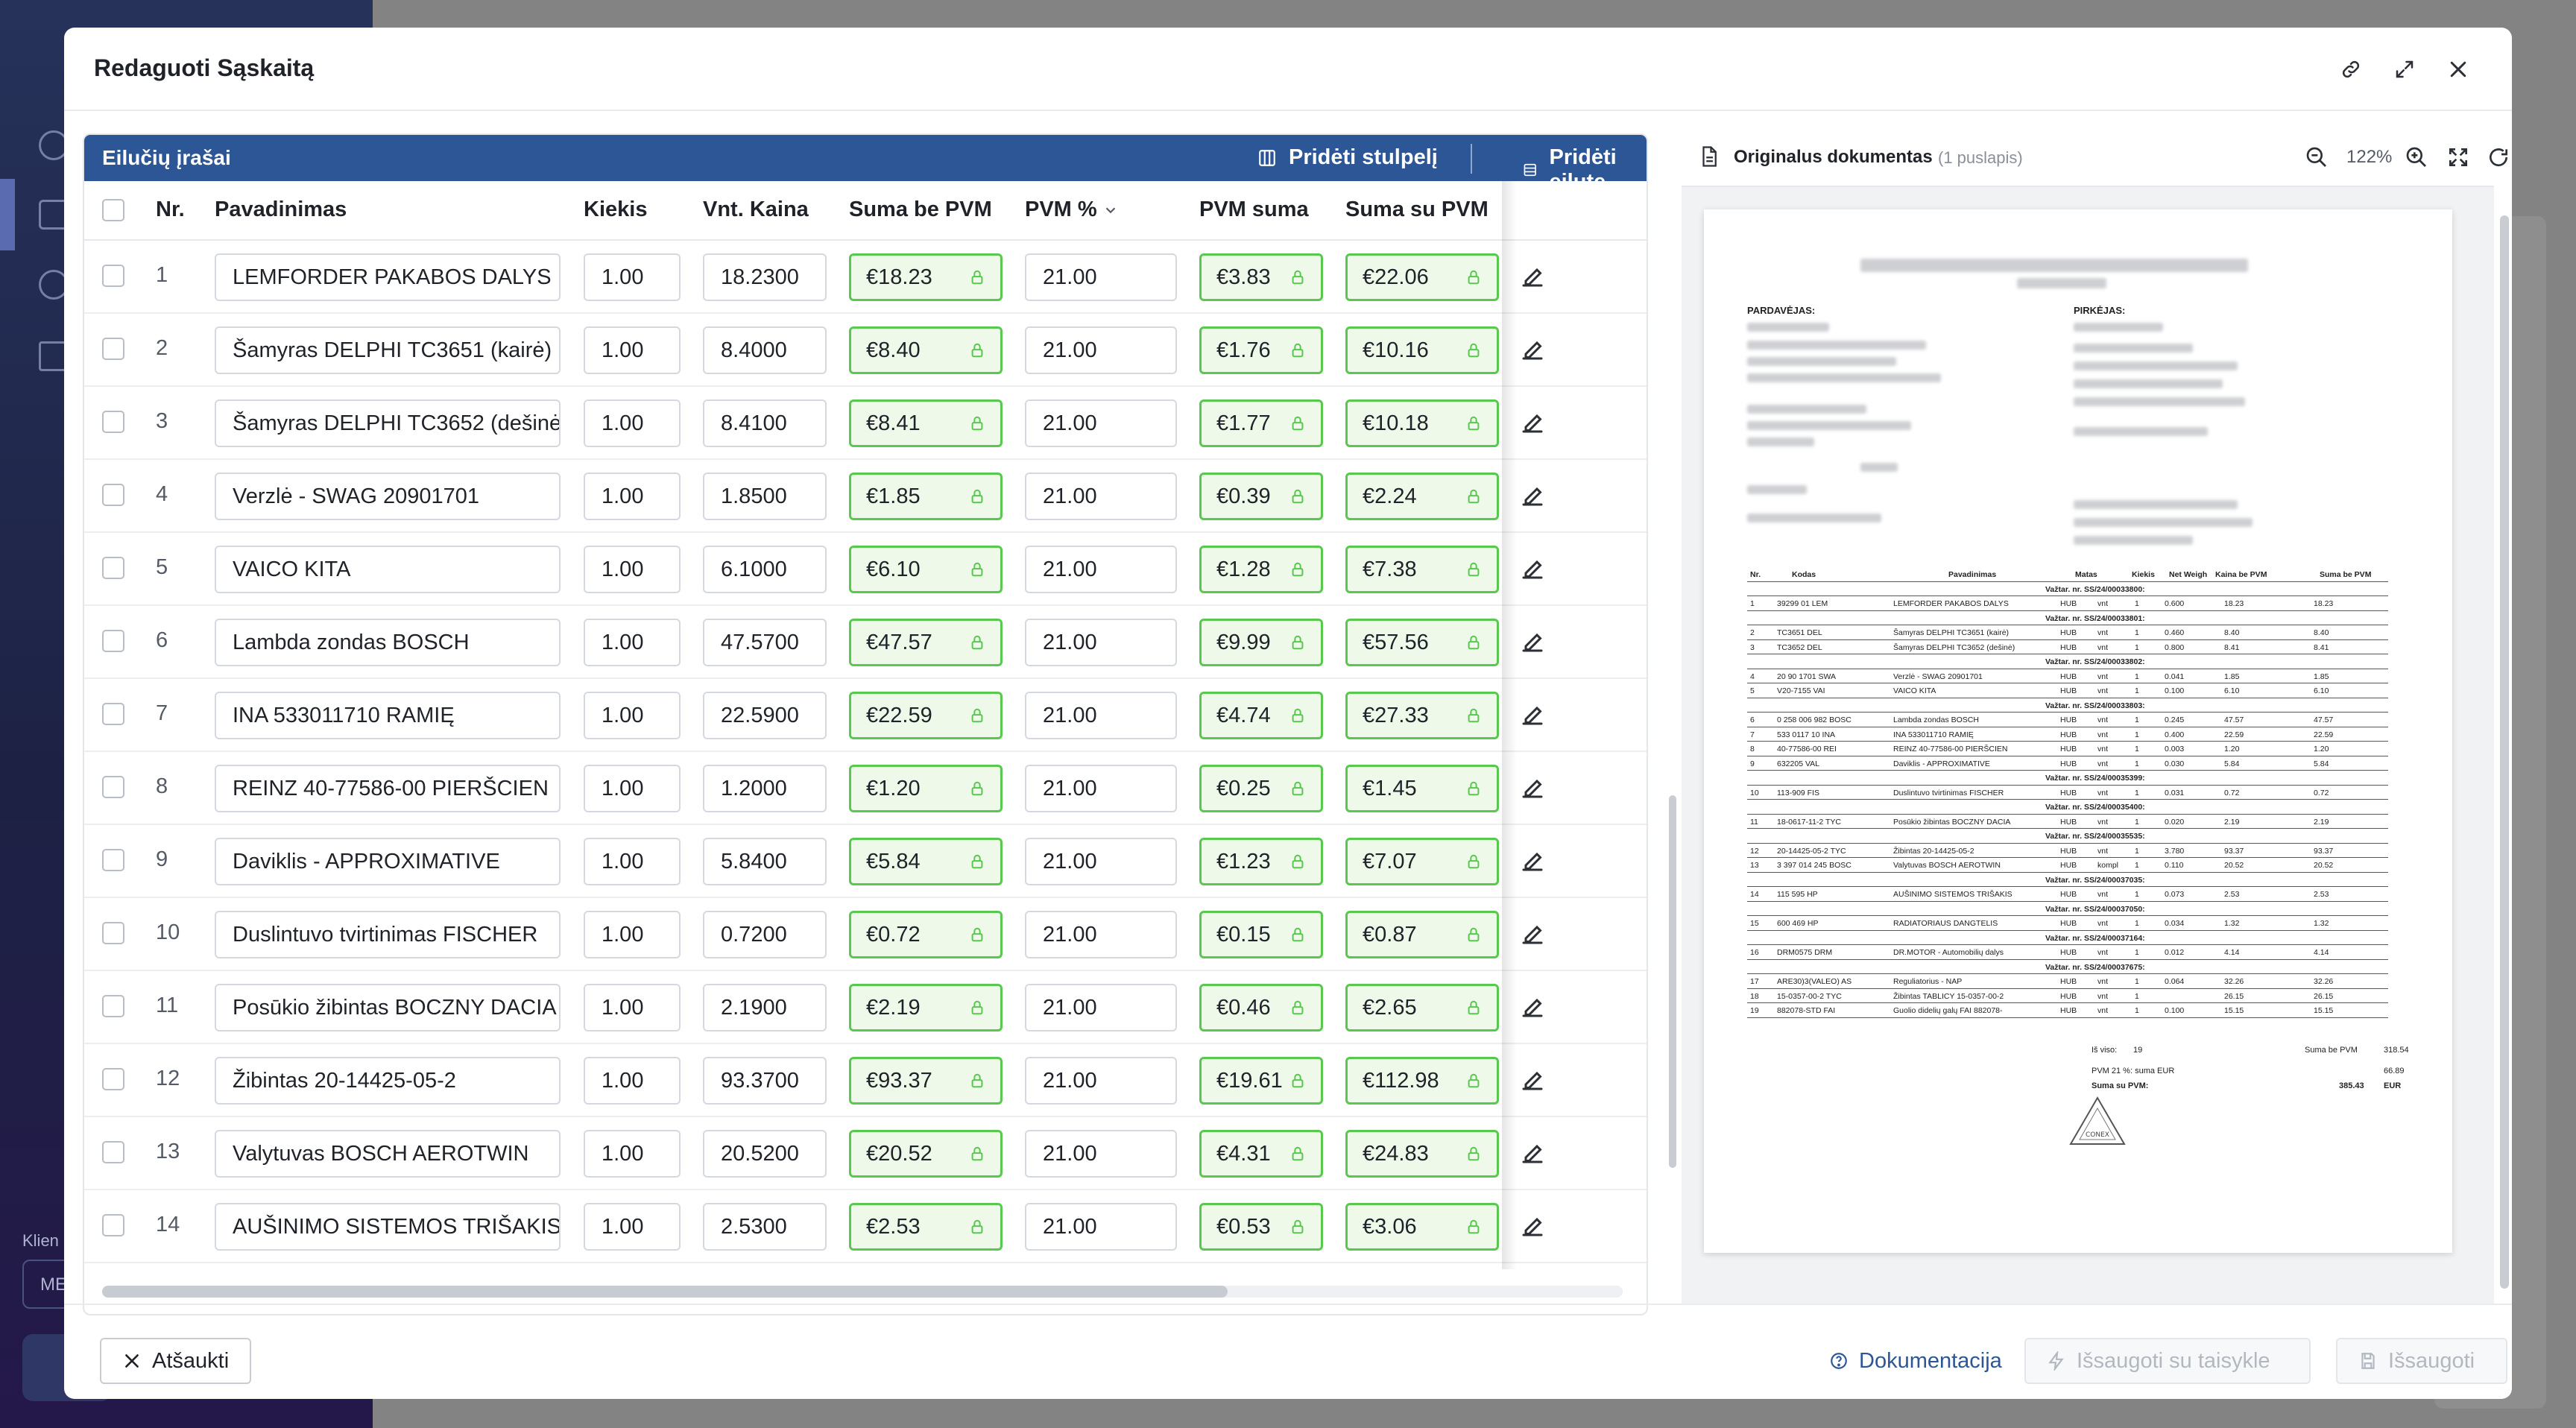  Describe the element at coordinates (2404, 69) in the screenshot. I see `expand-icon` at that location.